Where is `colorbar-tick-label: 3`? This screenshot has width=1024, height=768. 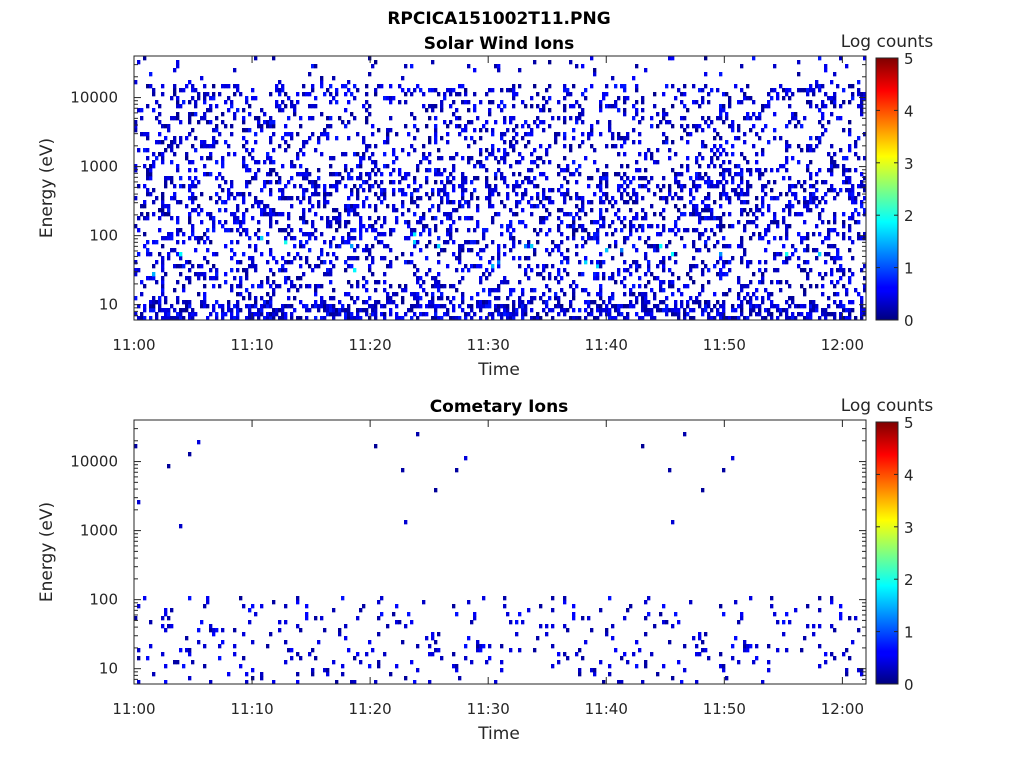
colorbar-tick-label: 3 is located at coordinates (909, 164).